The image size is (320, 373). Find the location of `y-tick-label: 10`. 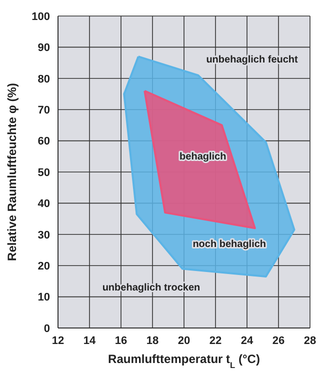

y-tick-label: 10 is located at coordinates (44, 298).